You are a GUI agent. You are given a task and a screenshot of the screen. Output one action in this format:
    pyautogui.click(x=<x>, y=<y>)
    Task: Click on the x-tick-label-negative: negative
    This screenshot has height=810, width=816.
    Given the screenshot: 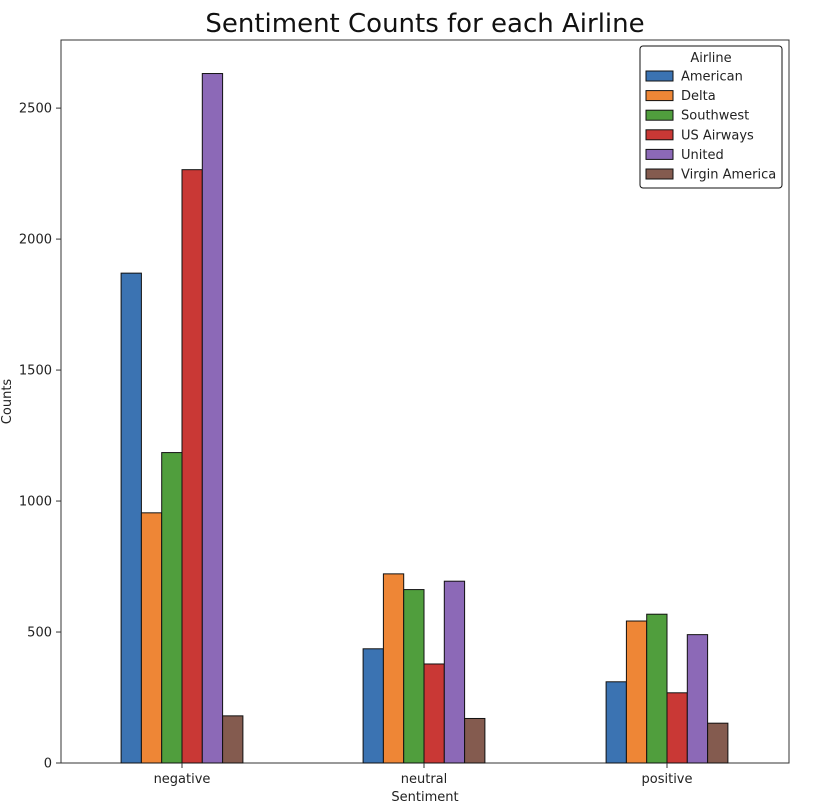 What is the action you would take?
    pyautogui.click(x=182, y=779)
    